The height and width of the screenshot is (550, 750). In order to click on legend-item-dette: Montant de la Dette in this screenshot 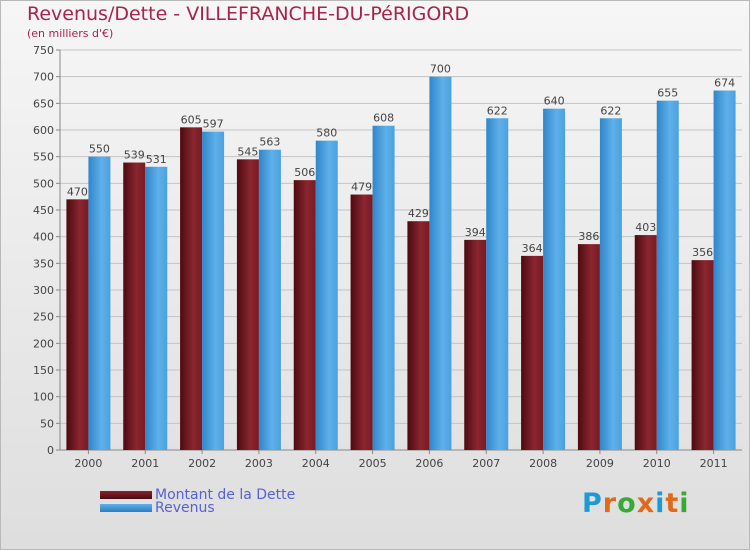, I will do `click(198, 495)`.